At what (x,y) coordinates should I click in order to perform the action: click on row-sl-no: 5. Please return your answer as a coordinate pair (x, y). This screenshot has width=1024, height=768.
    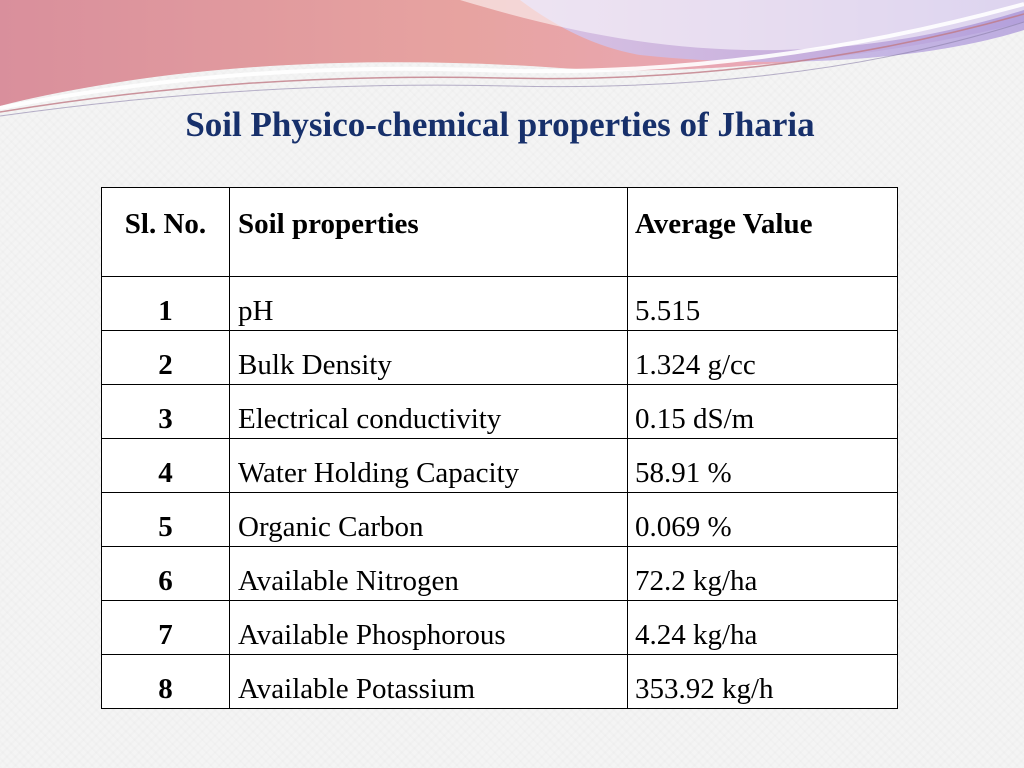
    Looking at the image, I should click on (165, 519).